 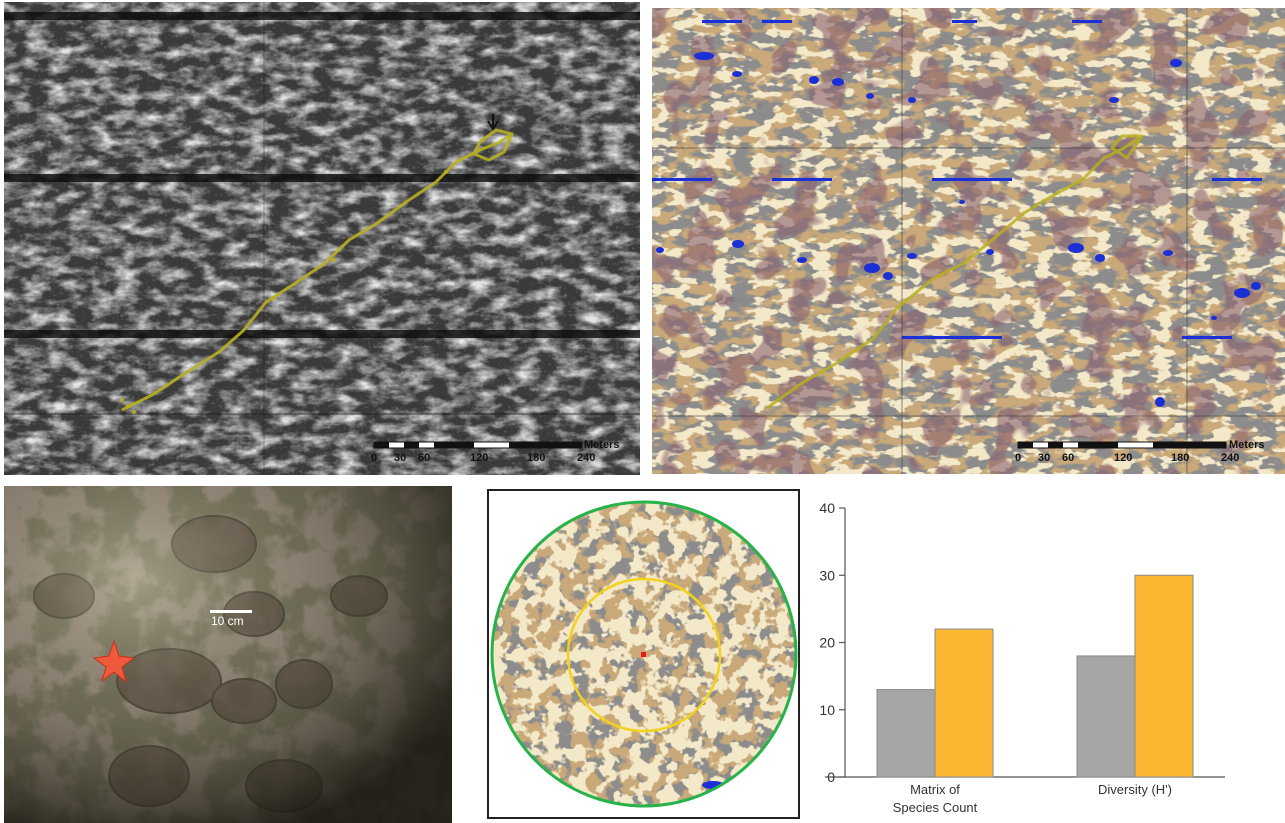 What do you see at coordinates (827, 575) in the screenshot?
I see `y-tick-label: 30` at bounding box center [827, 575].